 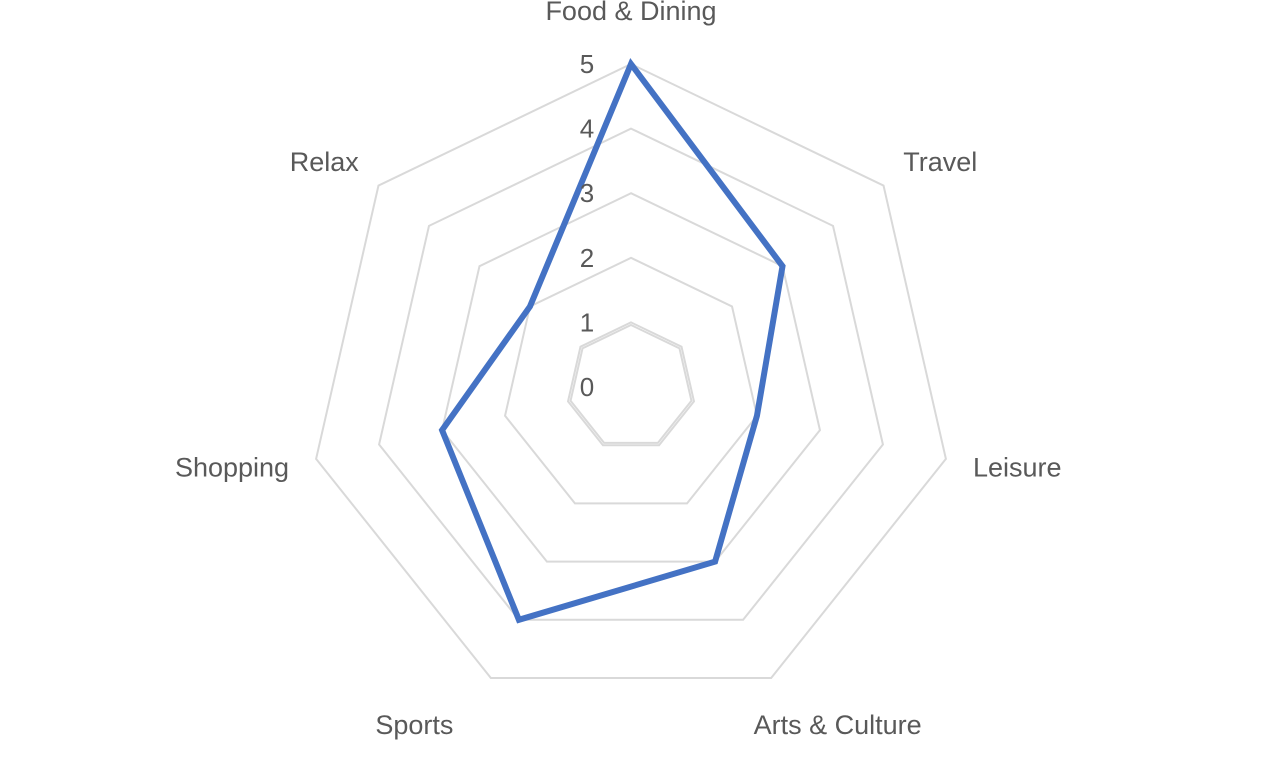 I want to click on category-label-food-dining: Food & Dining, so click(x=630, y=13).